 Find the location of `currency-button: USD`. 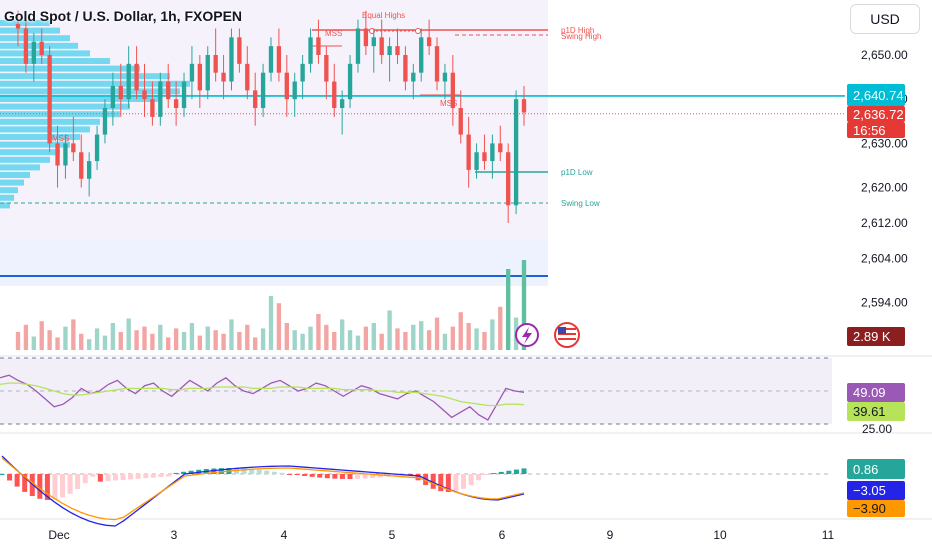

currency-button: USD is located at coordinates (885, 19).